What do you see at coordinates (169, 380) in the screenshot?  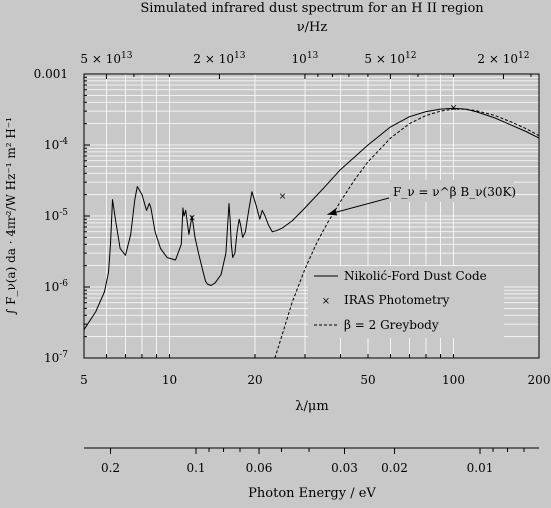 I see `x-tick-label: 10` at bounding box center [169, 380].